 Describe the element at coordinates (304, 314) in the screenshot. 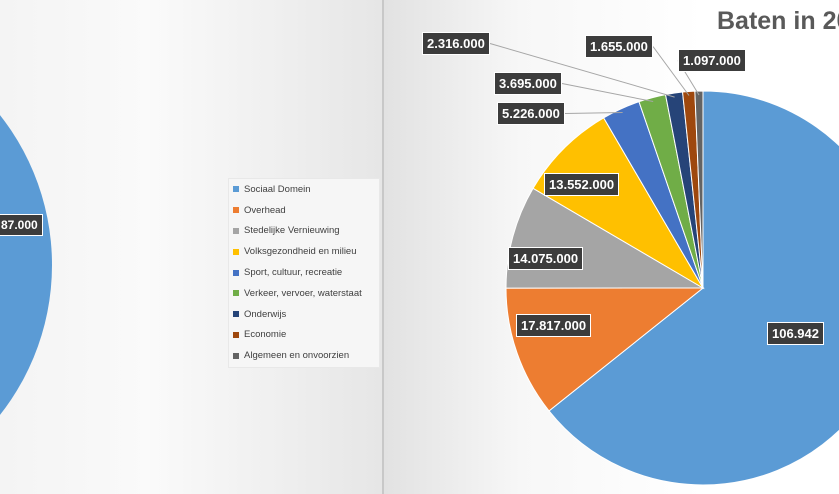

I see `legend-item-onderwijs: Onderwijs` at that location.